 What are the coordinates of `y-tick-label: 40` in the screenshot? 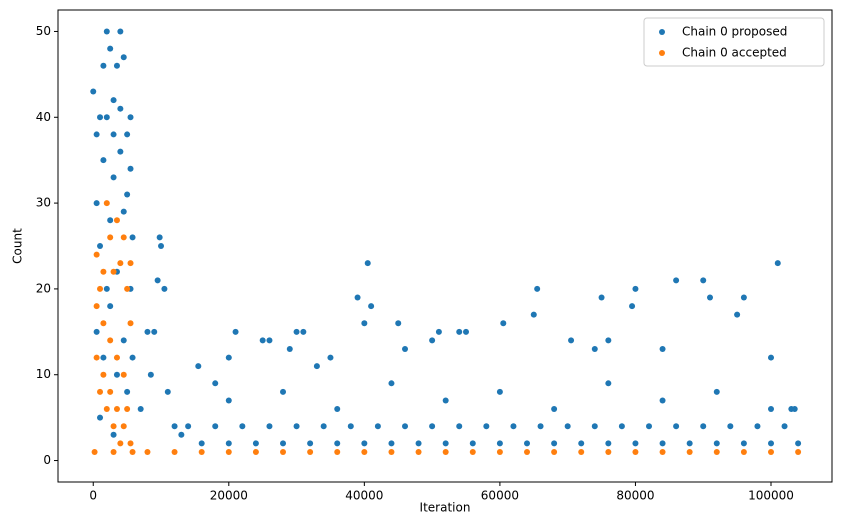 It's located at (43, 117).